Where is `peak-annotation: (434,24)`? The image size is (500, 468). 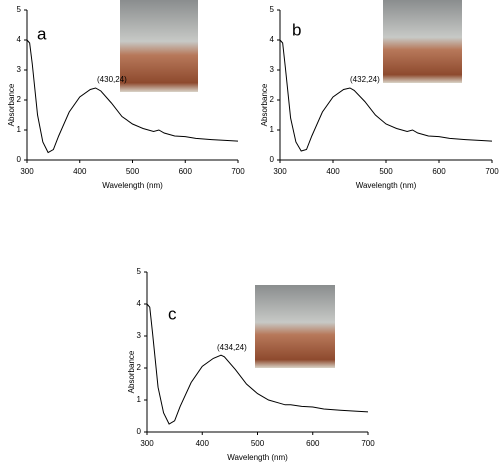
peak-annotation: (434,24) is located at coordinates (232, 347).